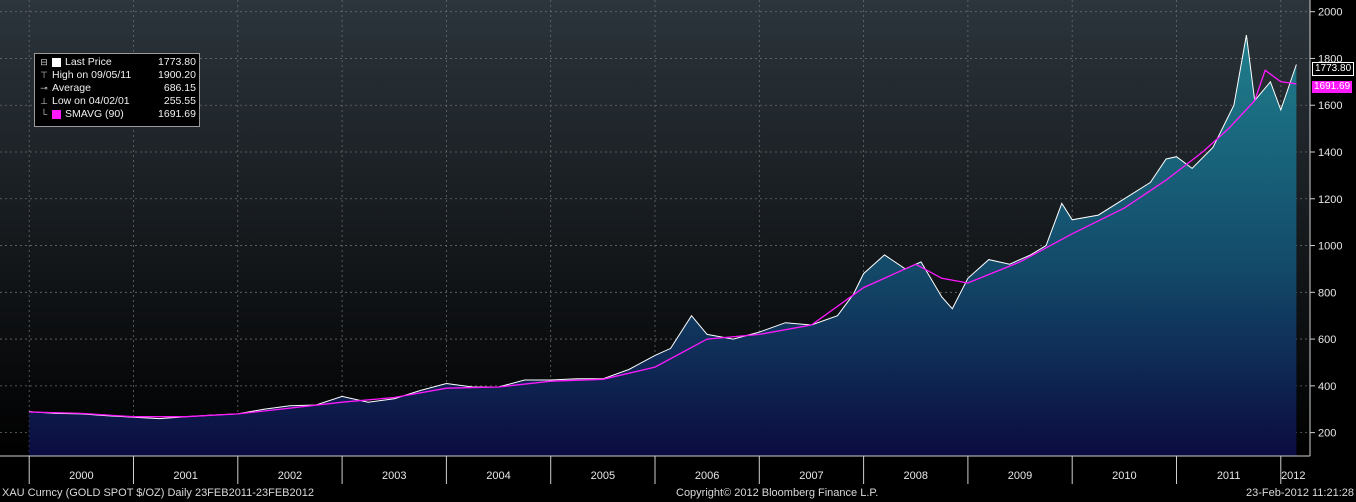 This screenshot has width=1356, height=502. I want to click on x-tick-label: 2000, so click(81, 476).